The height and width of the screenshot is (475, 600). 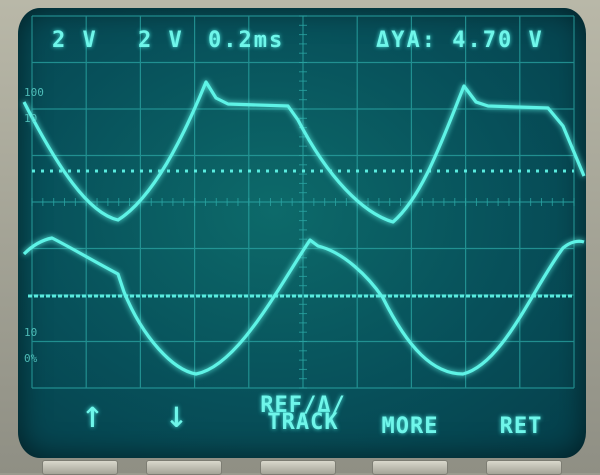 What do you see at coordinates (34, 92) in the screenshot?
I see `marker-100-top: 100` at bounding box center [34, 92].